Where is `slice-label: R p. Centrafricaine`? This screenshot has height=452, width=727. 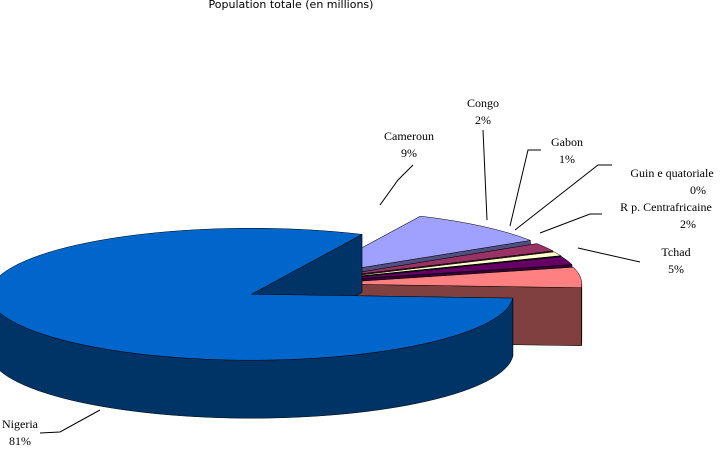
slice-label: R p. Centrafricaine is located at coordinates (666, 207).